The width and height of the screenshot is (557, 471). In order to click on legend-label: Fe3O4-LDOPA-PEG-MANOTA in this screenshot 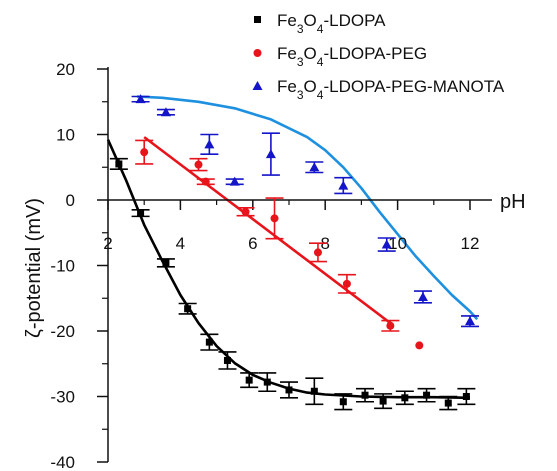, I will do `click(391, 89)`.